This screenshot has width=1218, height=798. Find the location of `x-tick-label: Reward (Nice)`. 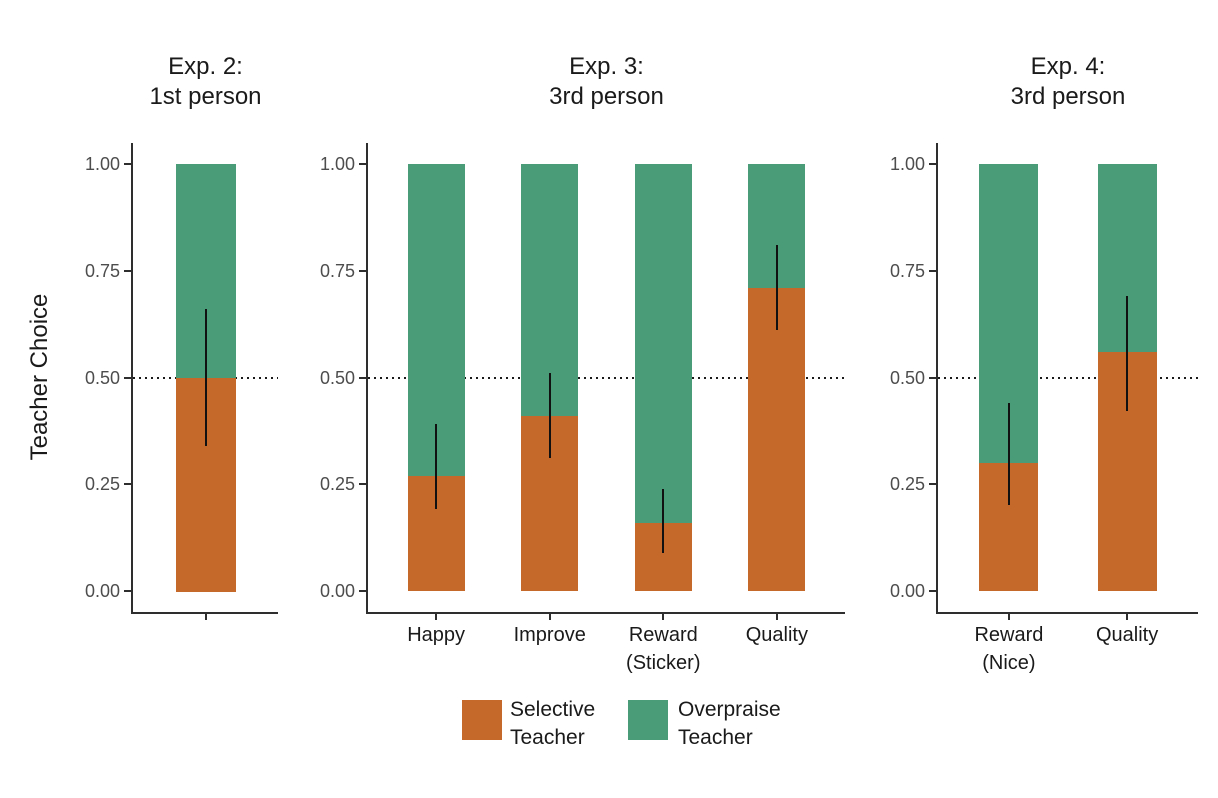

x-tick-label: Reward (Nice) is located at coordinates (1009, 649).